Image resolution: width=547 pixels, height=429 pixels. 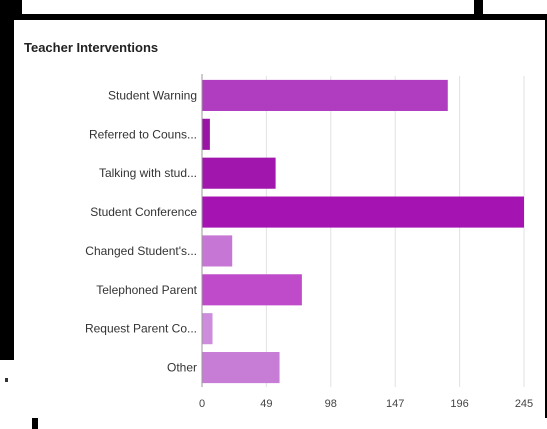 I want to click on x-tick-label: 196, so click(x=459, y=404).